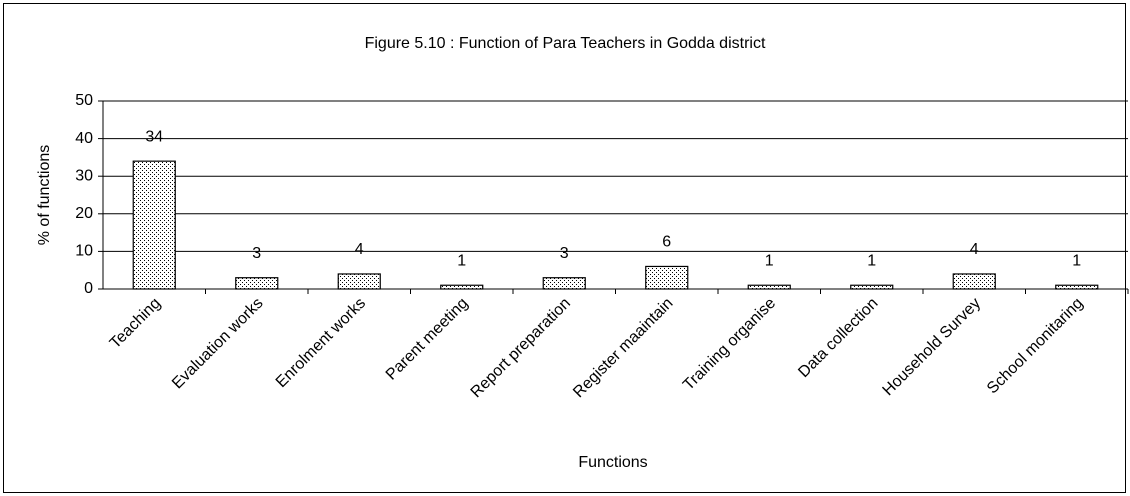  Describe the element at coordinates (666, 242) in the screenshot. I see `value-label: 6` at that location.